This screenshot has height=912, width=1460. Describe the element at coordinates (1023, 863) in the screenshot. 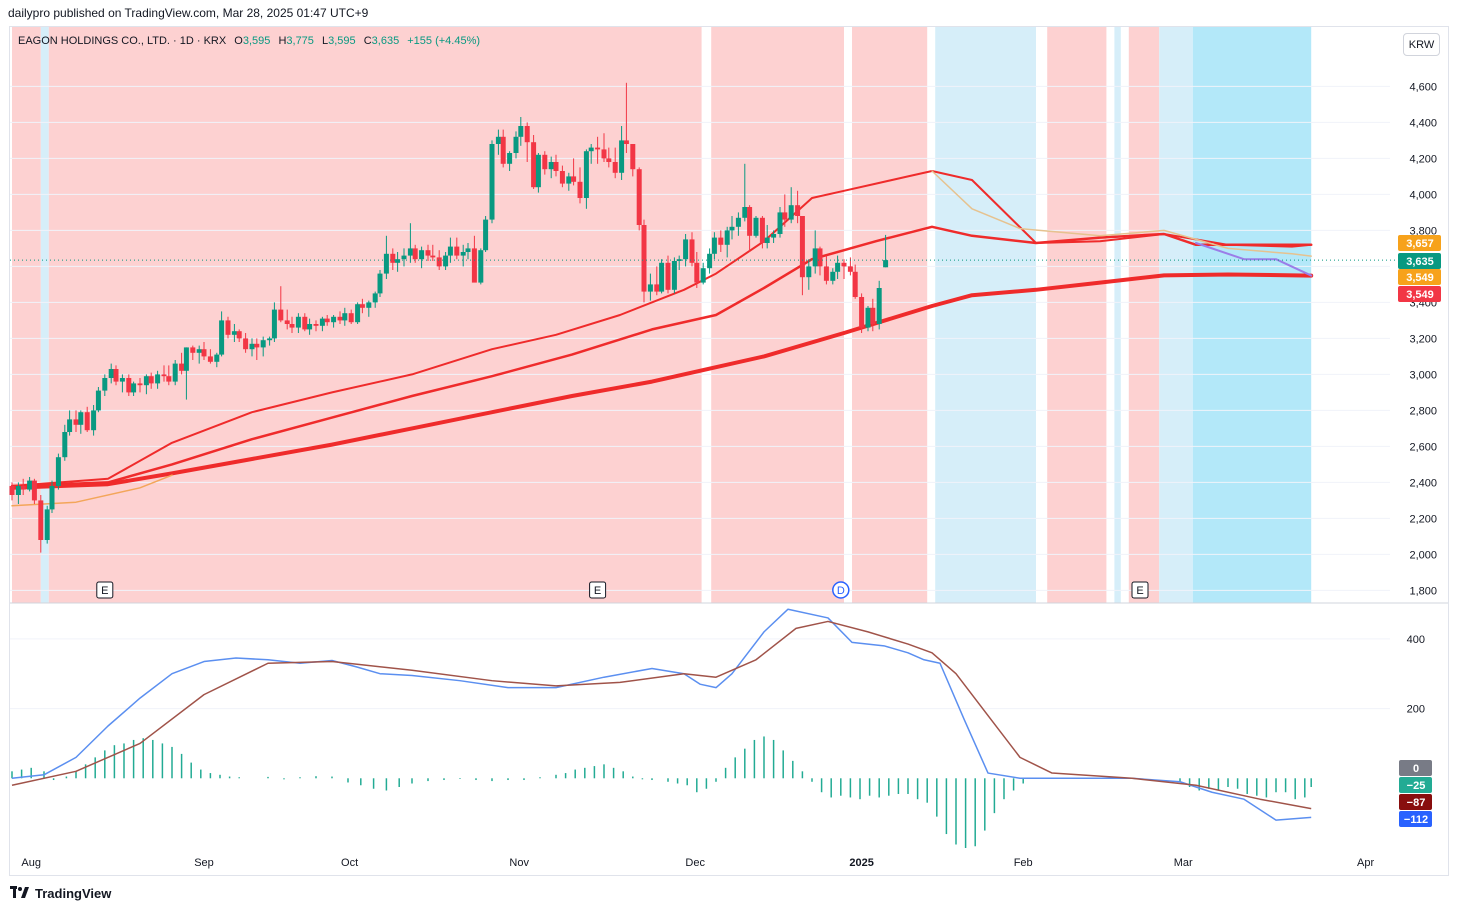

I see `time-tick-label: Feb` at that location.